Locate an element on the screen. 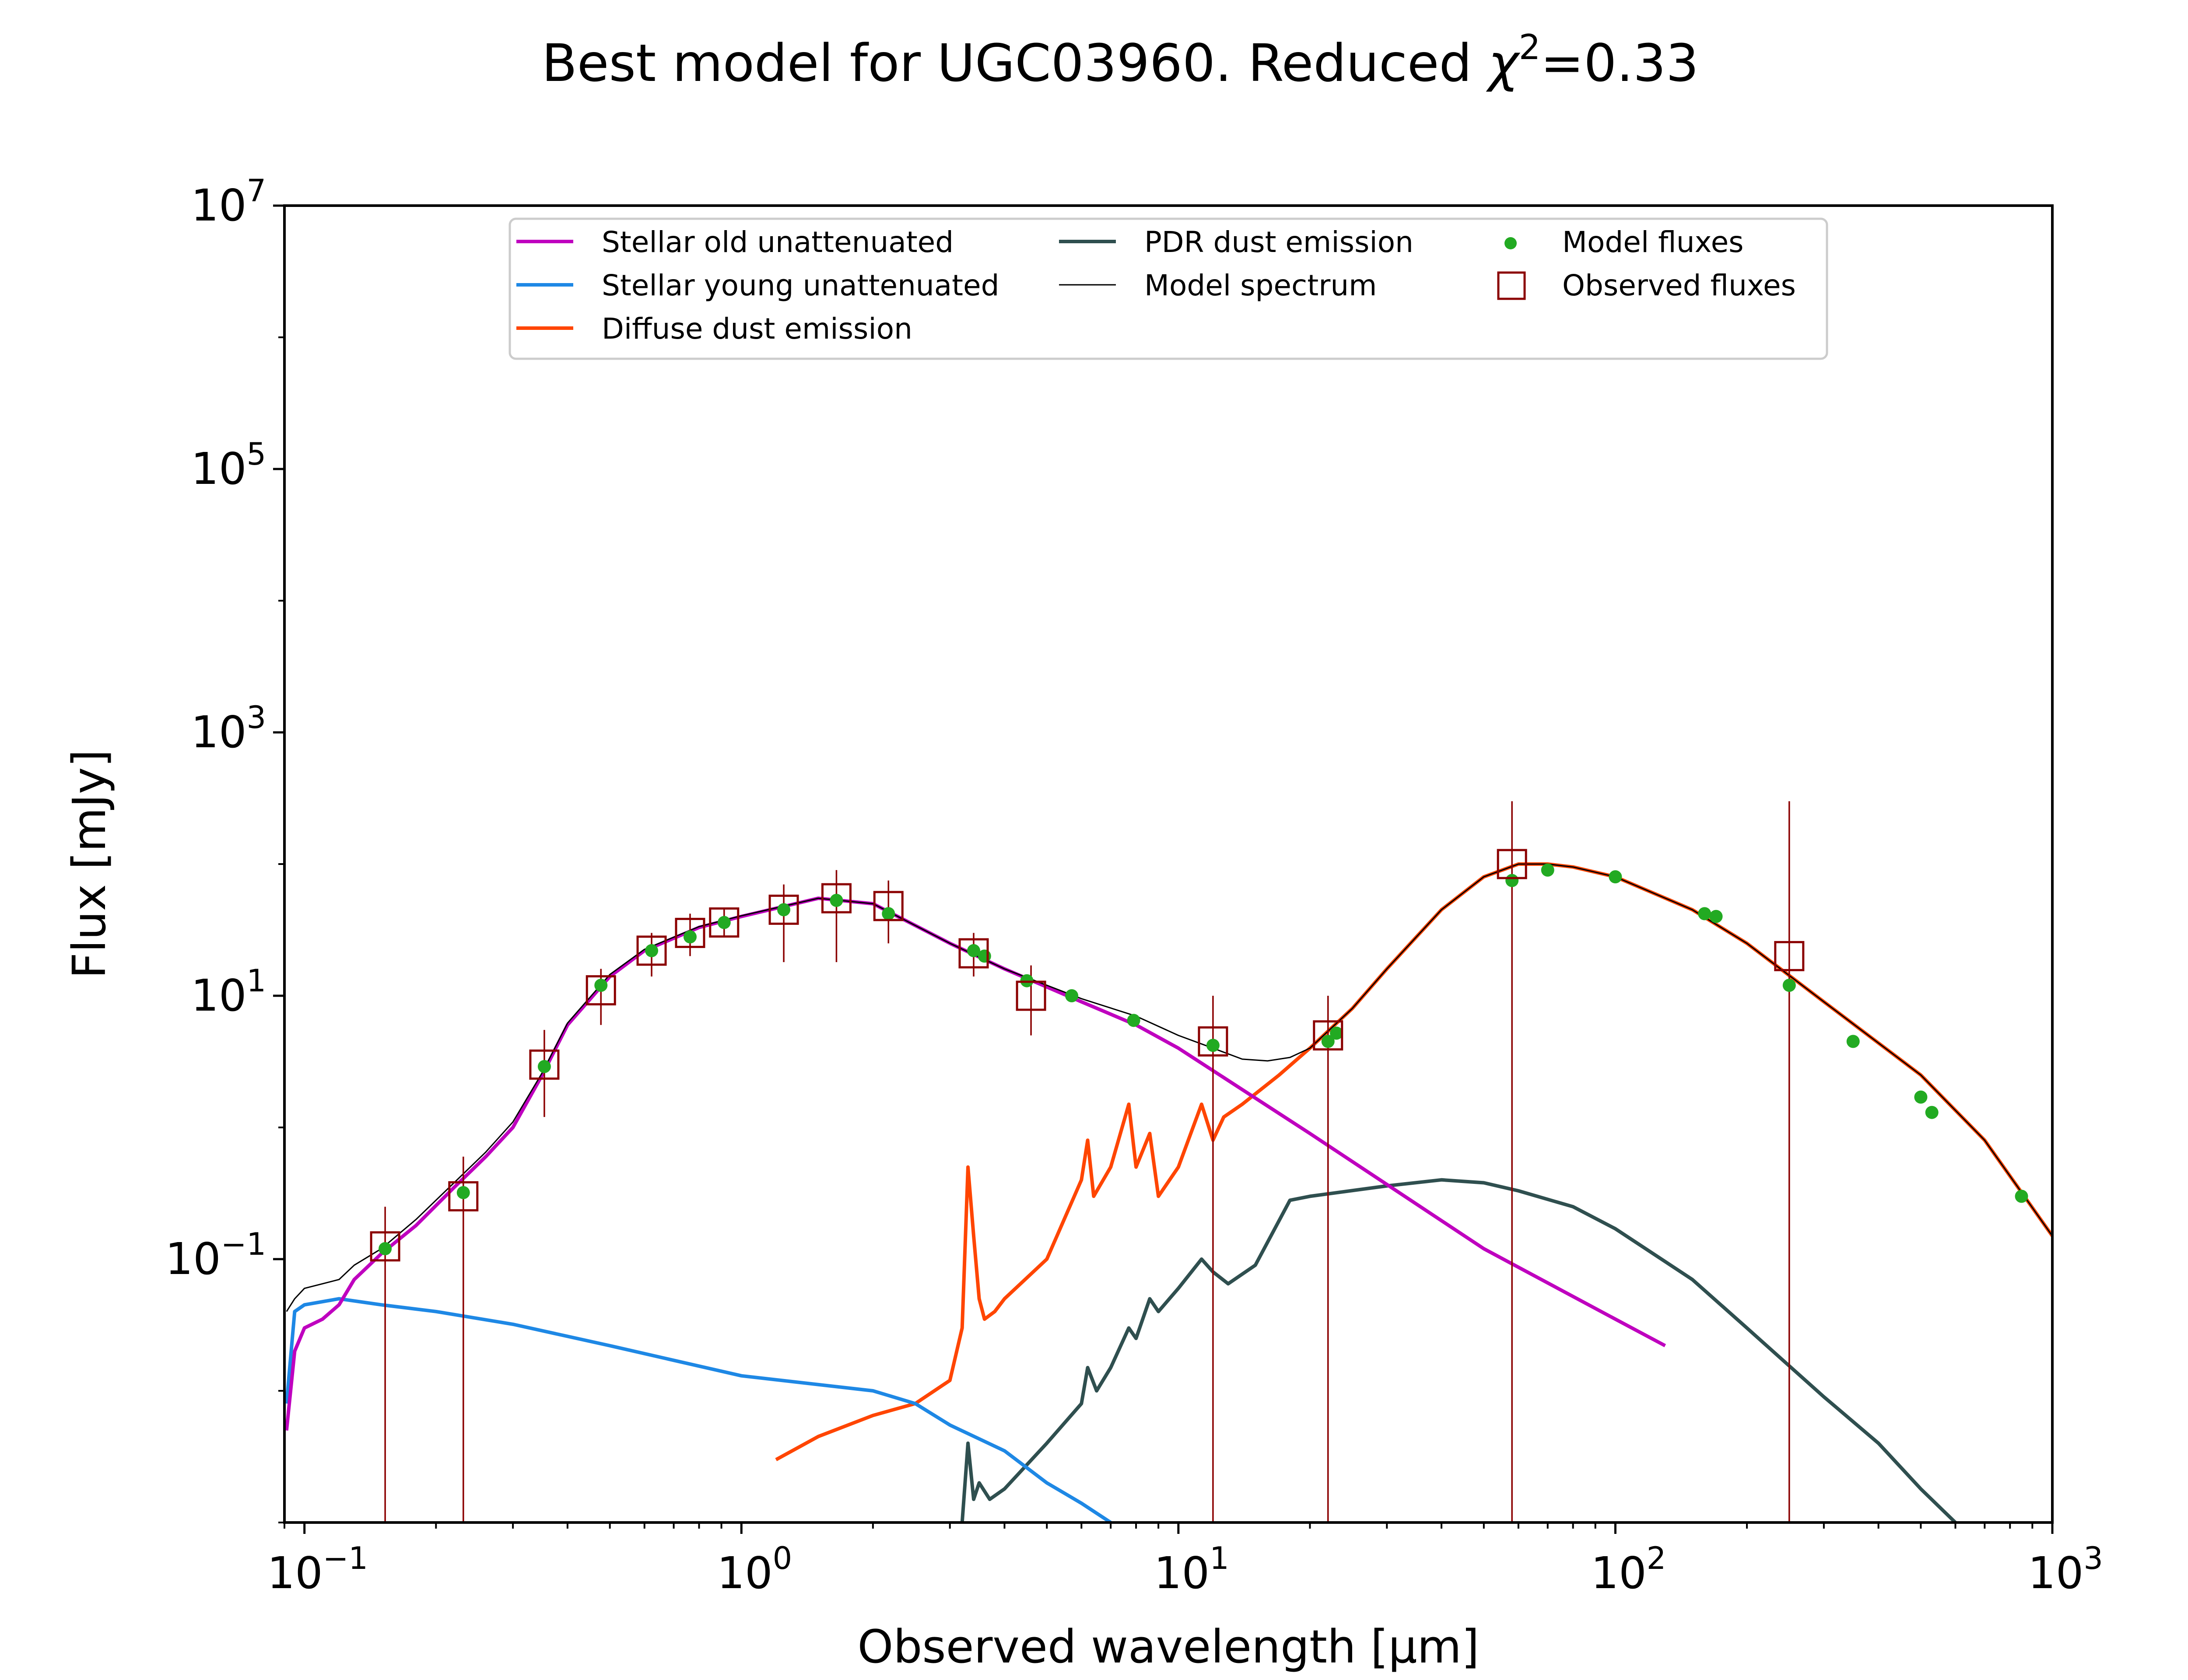 The width and height of the screenshot is (2188, 1680). x-tick-label: 10³ is located at coordinates (2065, 1569).